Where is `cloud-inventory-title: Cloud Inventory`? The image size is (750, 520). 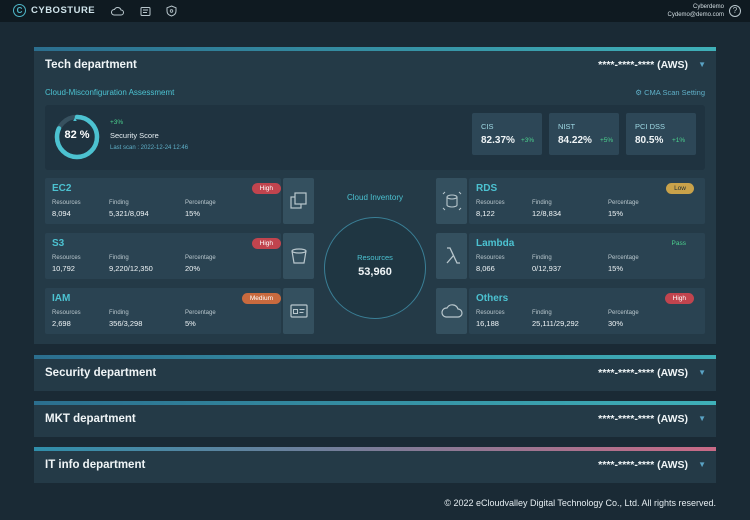
cloud-inventory-title: Cloud Inventory is located at coordinates (375, 197).